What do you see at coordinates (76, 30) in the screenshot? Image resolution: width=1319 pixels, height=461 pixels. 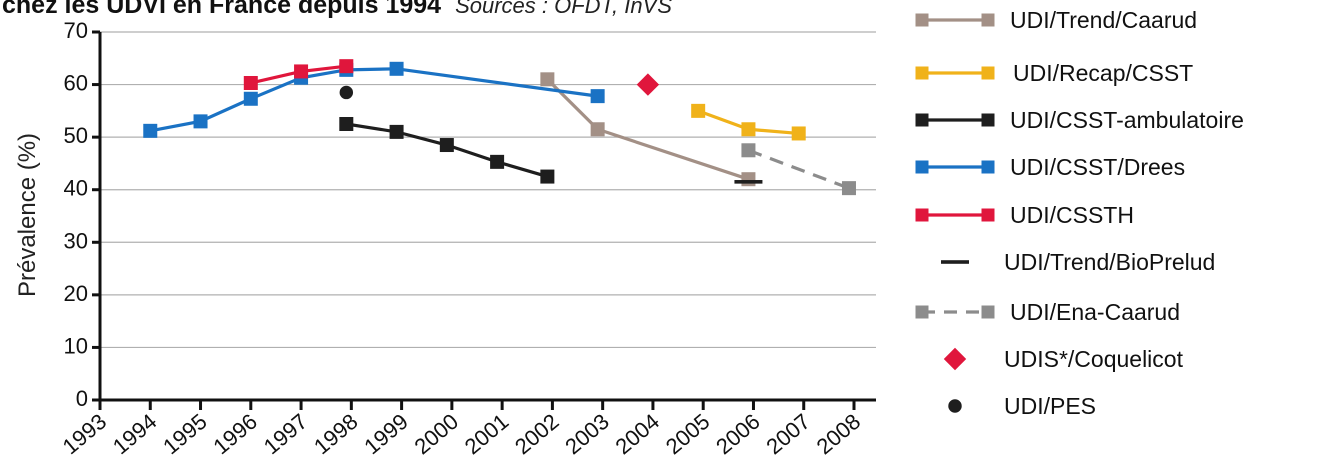 I see `y-tick-label: 70` at bounding box center [76, 30].